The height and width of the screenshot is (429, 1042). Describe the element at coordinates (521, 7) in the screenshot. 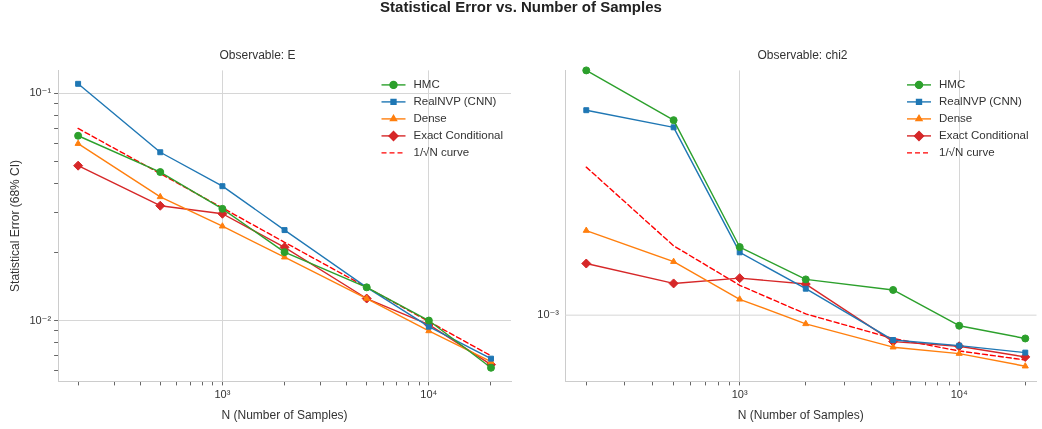

I see `text: Statistical Error vs. Number of Samples` at that location.